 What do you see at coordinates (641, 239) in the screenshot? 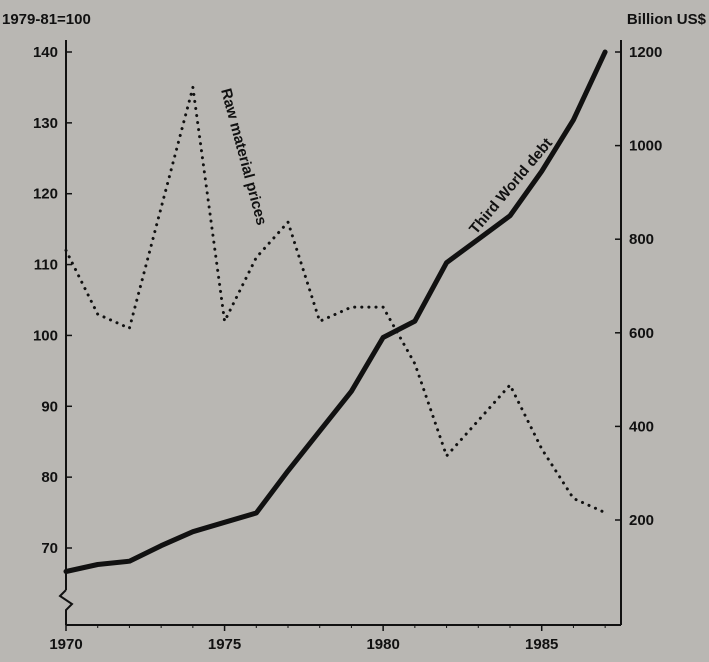
I see `right-tick-label: 800` at bounding box center [641, 239].